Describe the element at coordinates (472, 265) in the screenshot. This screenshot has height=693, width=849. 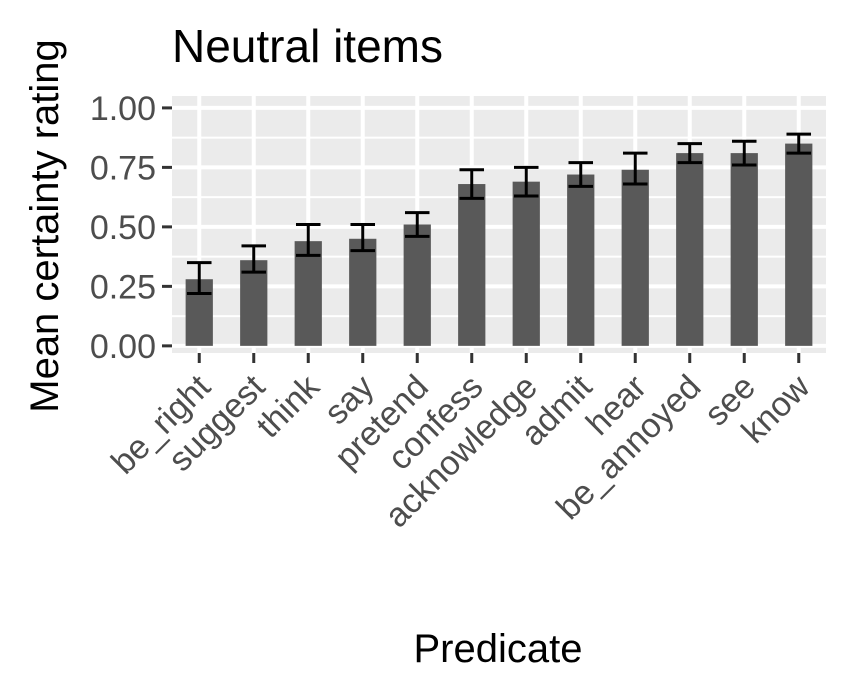
I see `bar-confess` at that location.